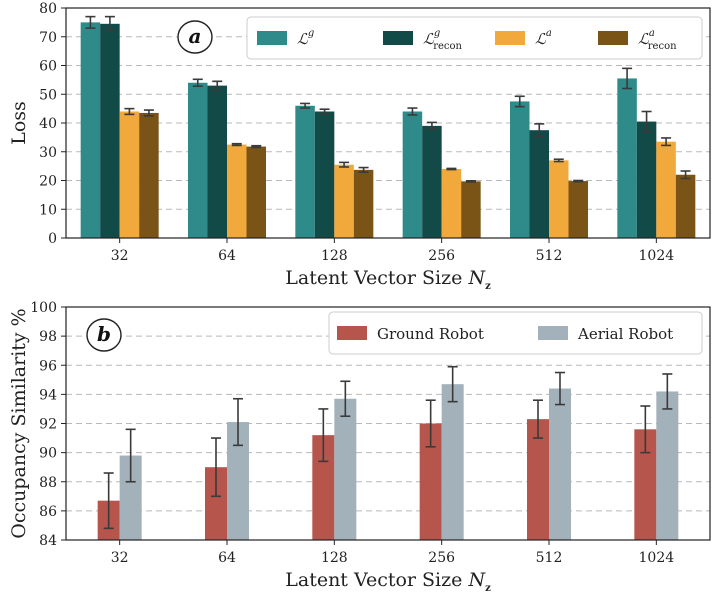 The image size is (718, 601). Describe the element at coordinates (48, 124) in the screenshot. I see `y-tick-label: 40` at that location.